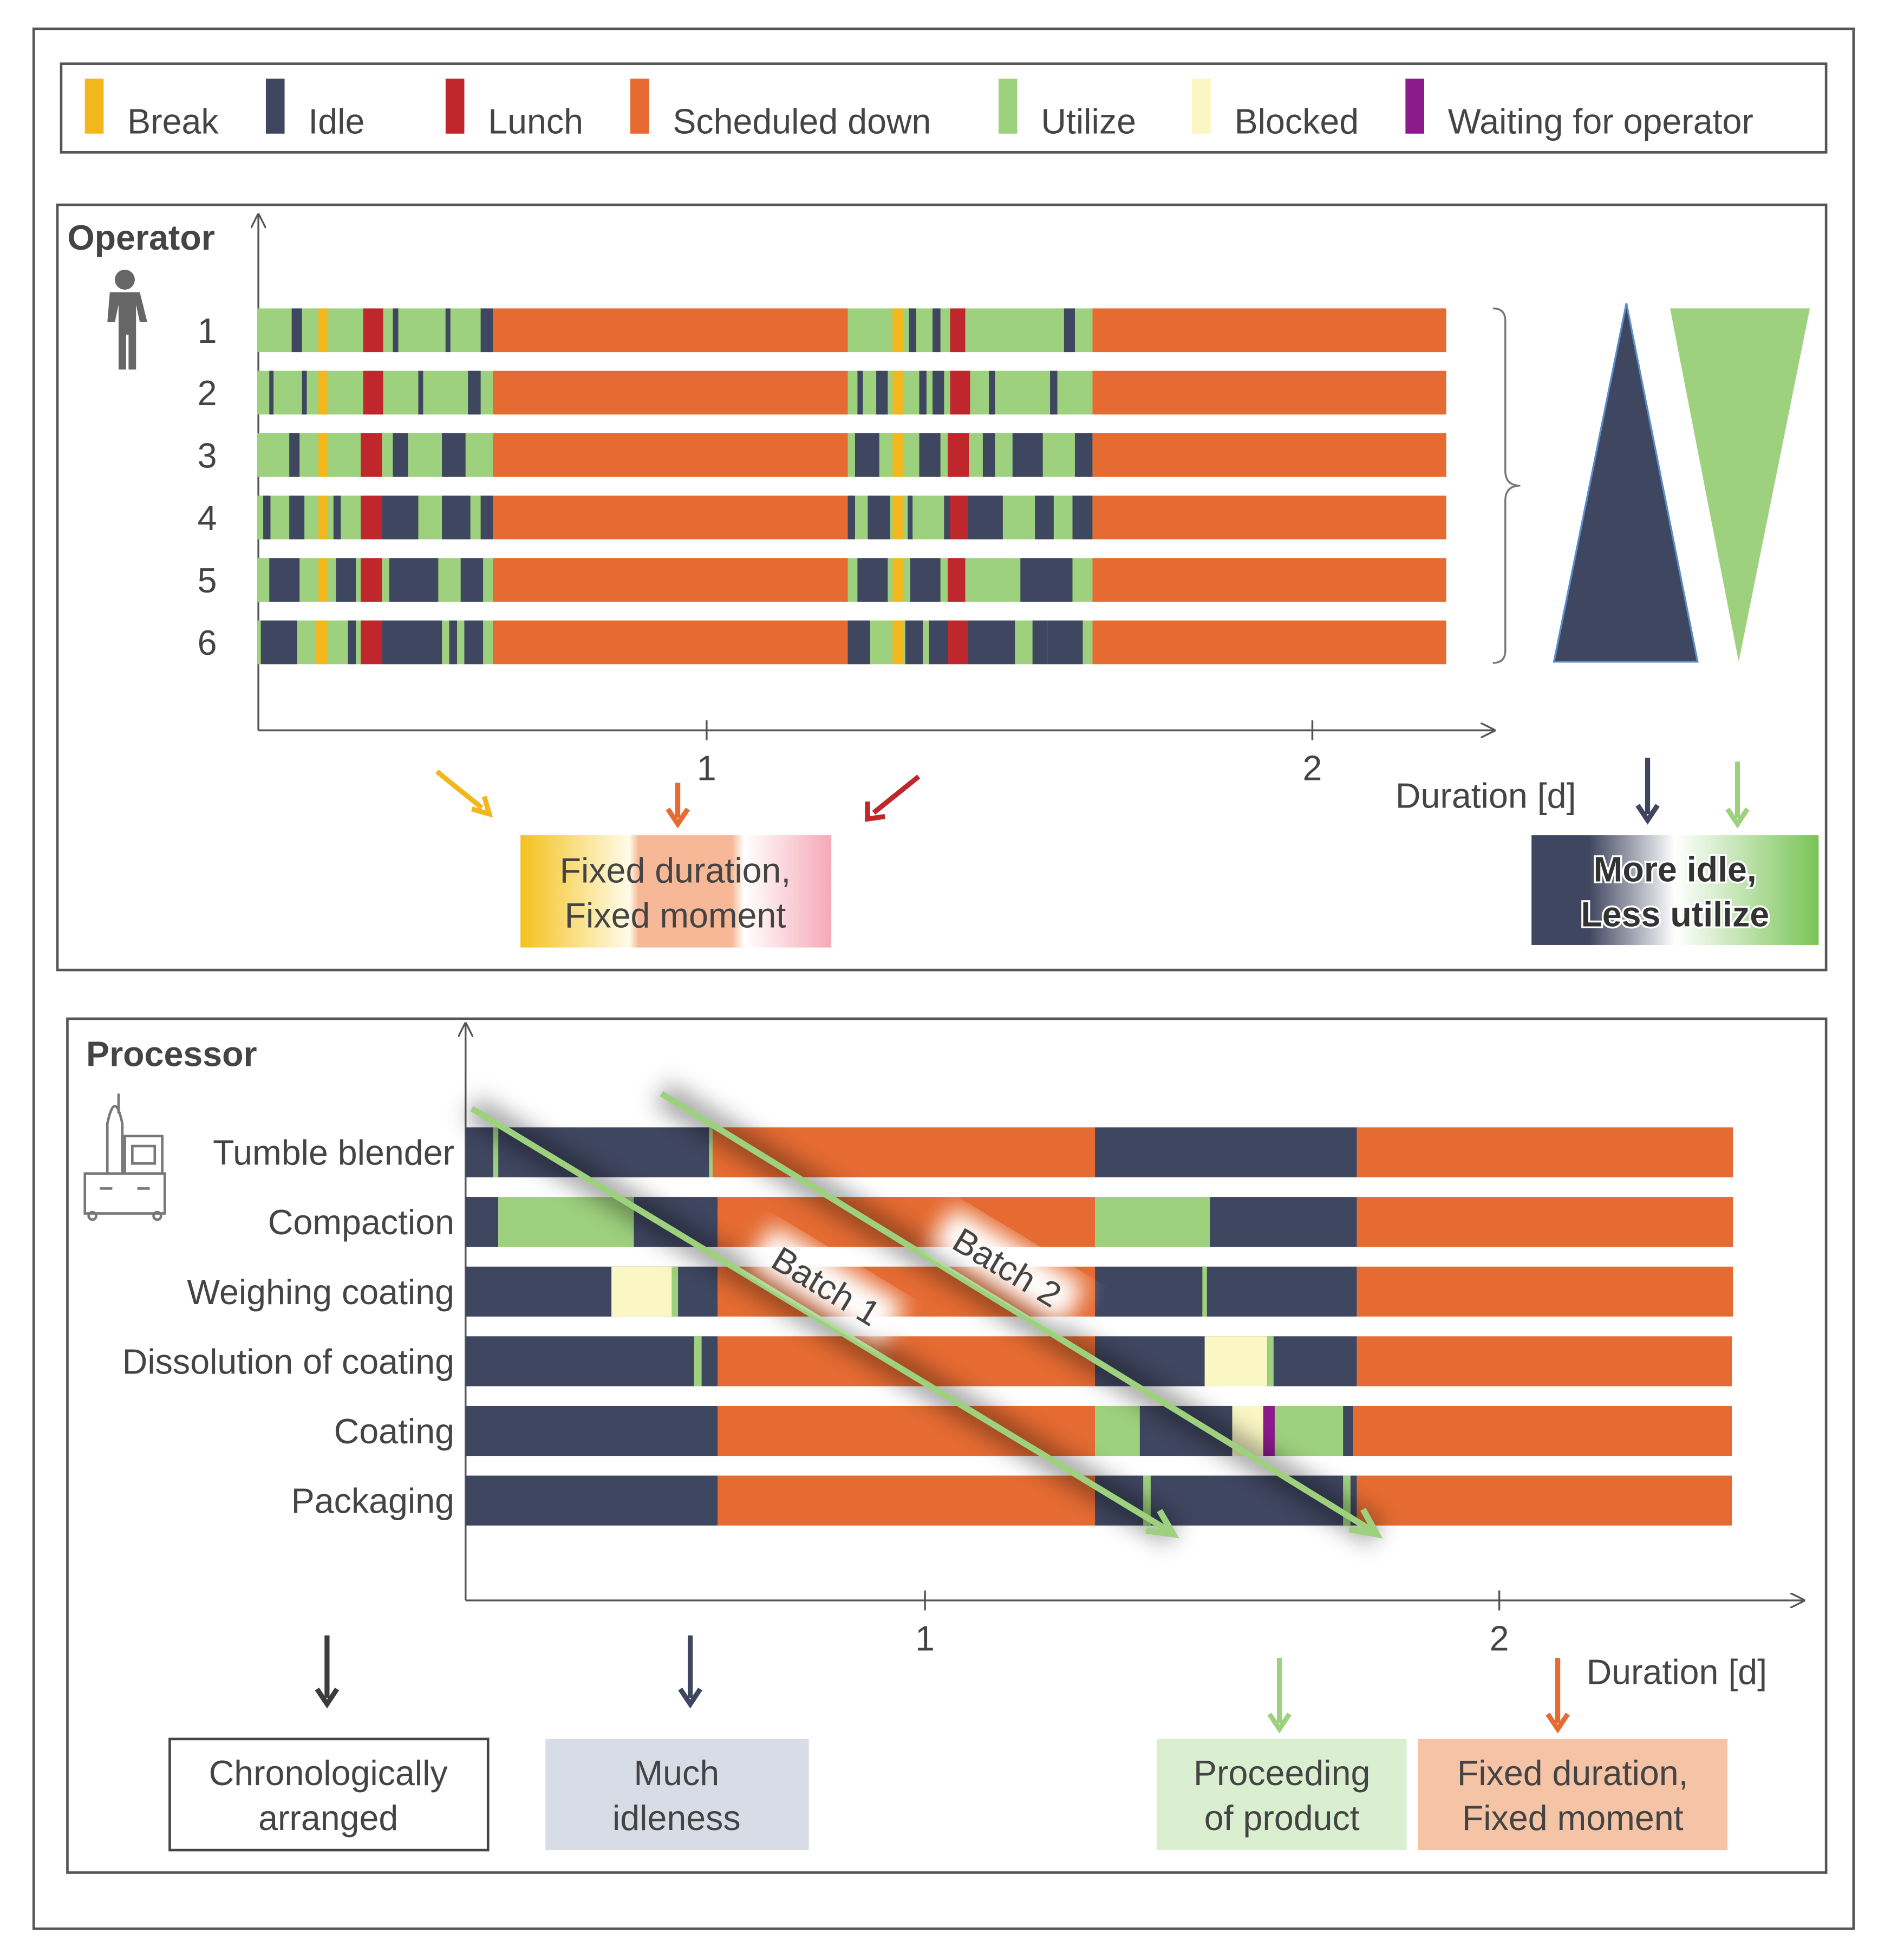 This screenshot has height=1960, width=1891. Describe the element at coordinates (802, 121) in the screenshot. I see `legend-label: Scheduled down` at that location.